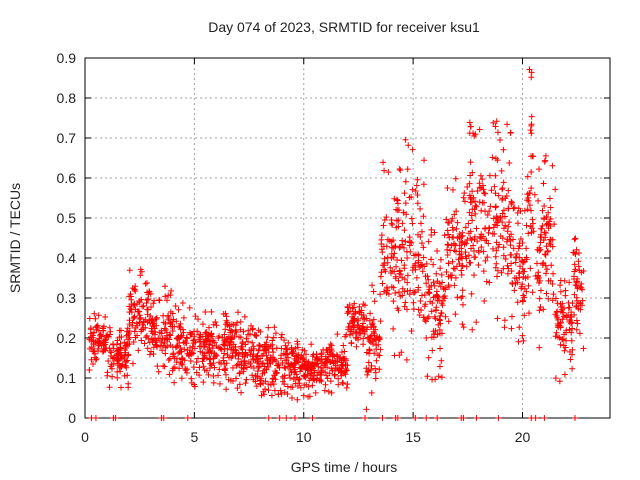 Image resolution: width=640 pixels, height=480 pixels. Describe the element at coordinates (413, 437) in the screenshot. I see `x-tick-label: 15` at that location.